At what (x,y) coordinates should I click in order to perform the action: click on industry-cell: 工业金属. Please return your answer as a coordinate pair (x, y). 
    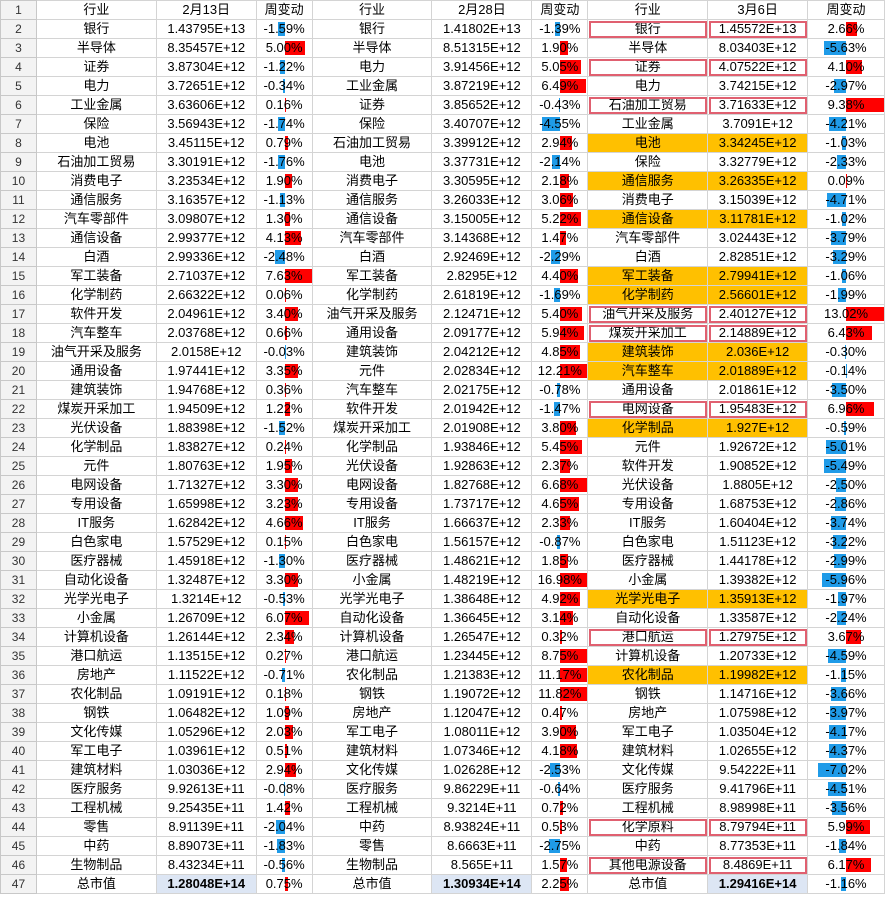
    Looking at the image, I should click on (96, 105).